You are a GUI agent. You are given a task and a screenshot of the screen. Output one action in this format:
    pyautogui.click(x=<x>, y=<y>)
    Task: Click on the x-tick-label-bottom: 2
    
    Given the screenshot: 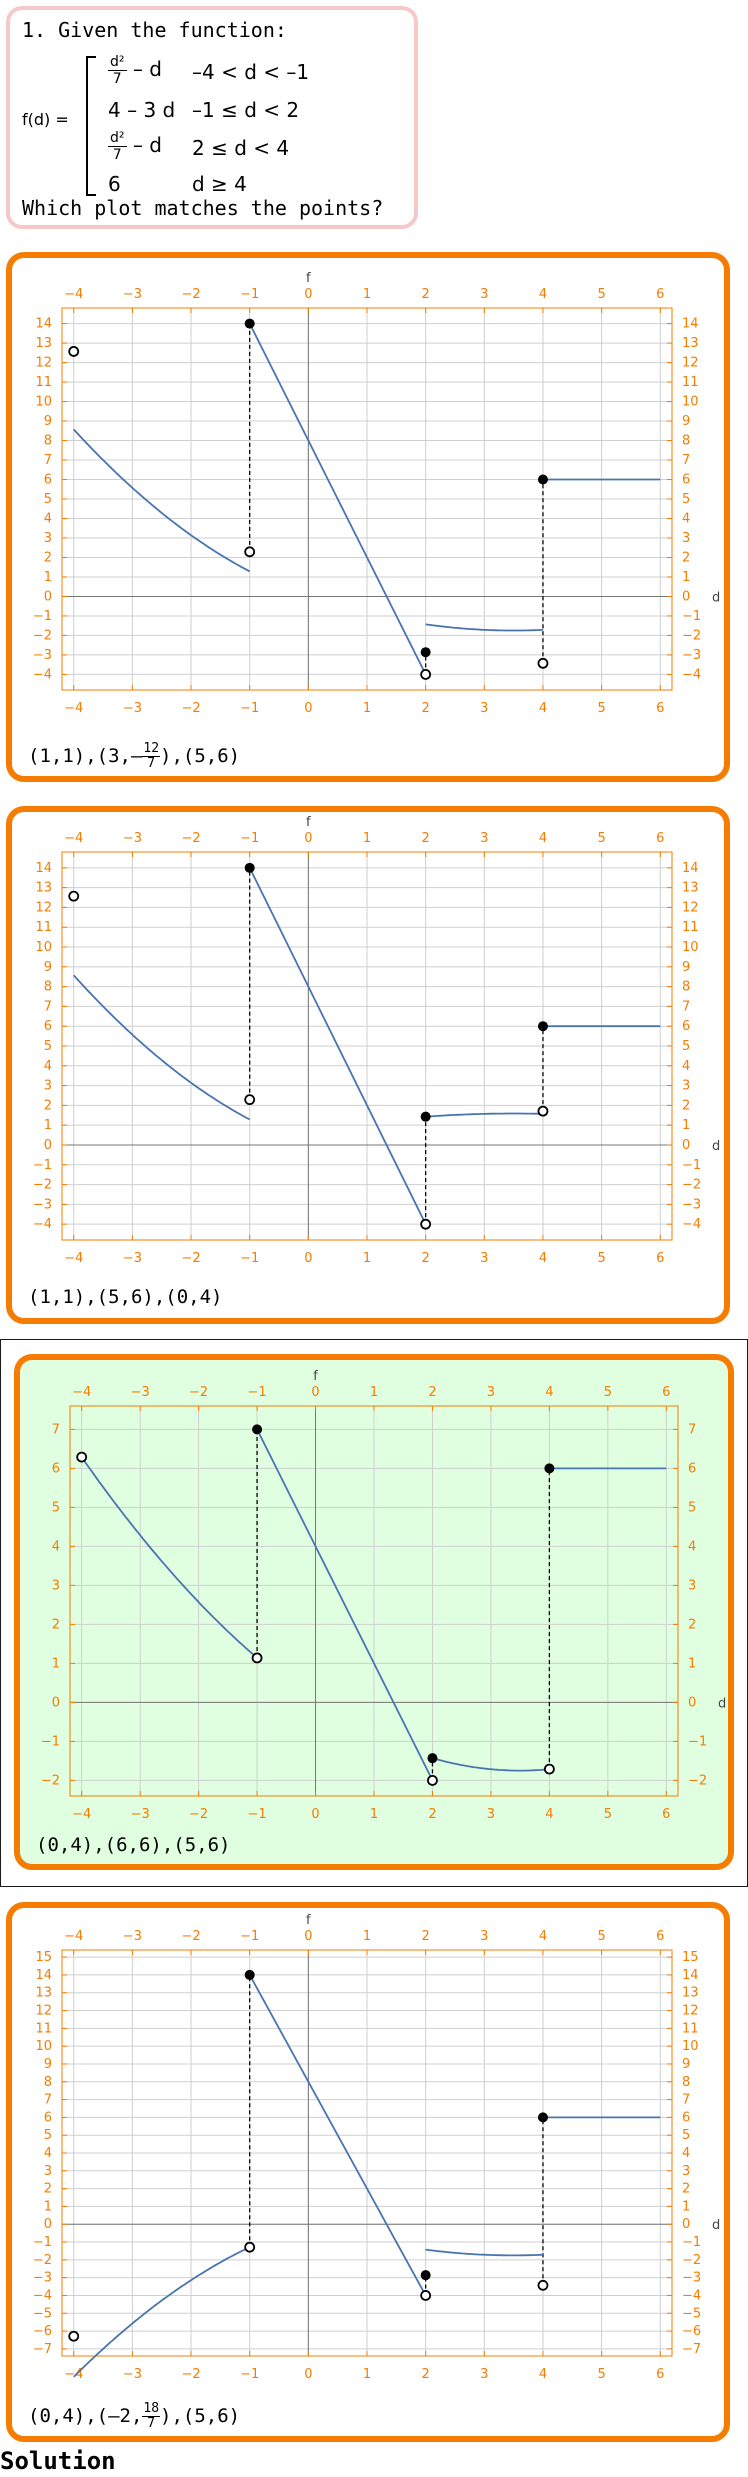 What is the action you would take?
    pyautogui.click(x=432, y=1814)
    